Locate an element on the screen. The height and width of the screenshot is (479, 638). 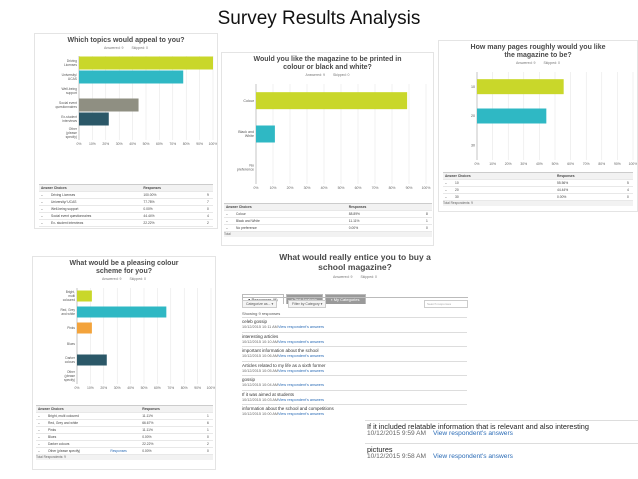
response-percent: 88.89% is located at coordinates (354, 214).